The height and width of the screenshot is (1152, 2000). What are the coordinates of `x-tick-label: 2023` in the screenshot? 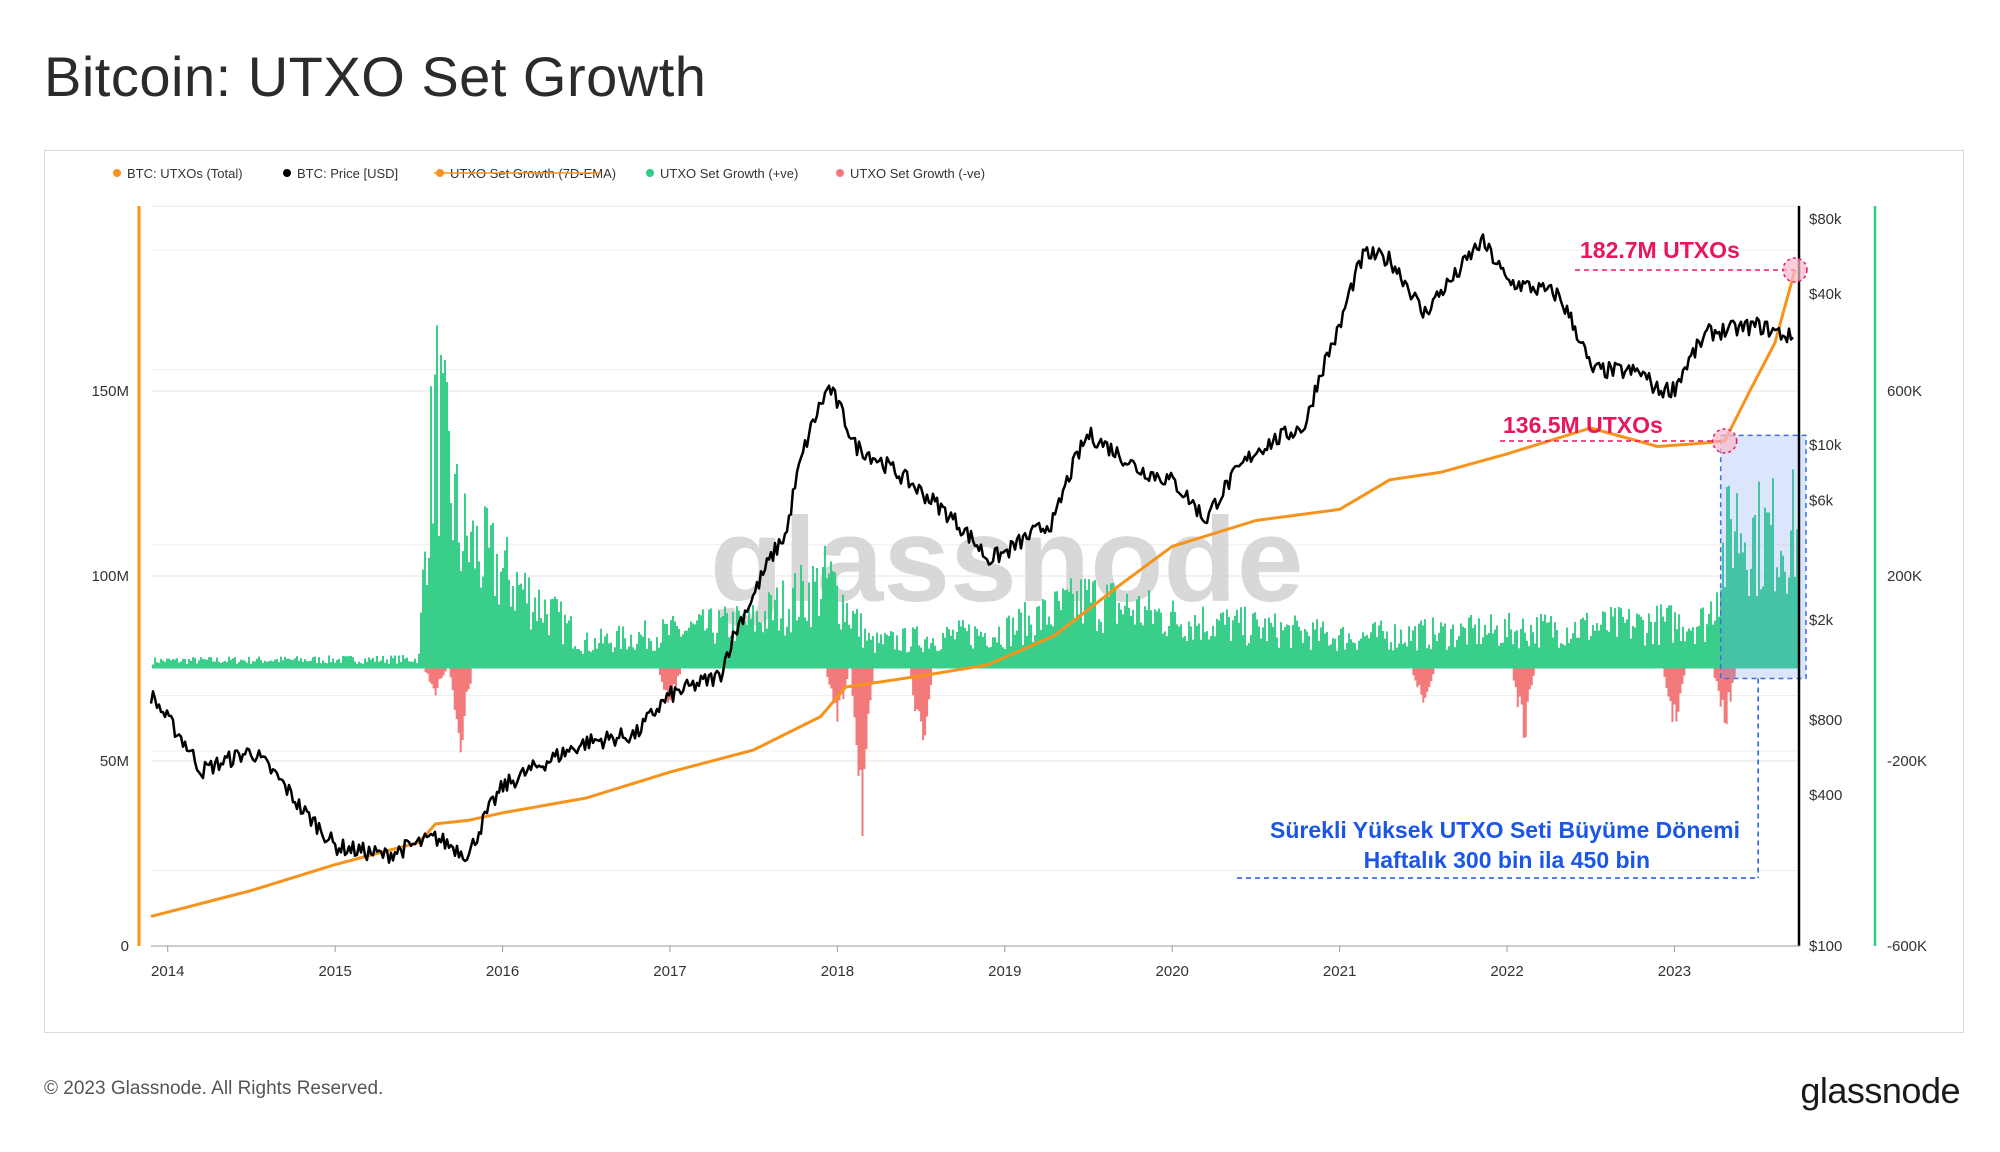 It's located at (1674, 971).